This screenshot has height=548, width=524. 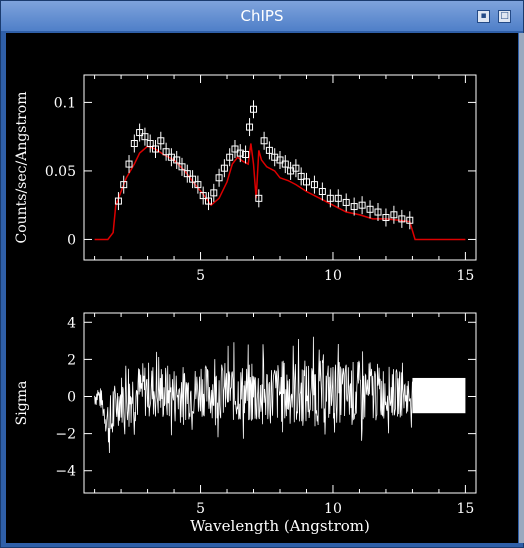 What do you see at coordinates (280, 526) in the screenshot?
I see `residual-x-axis-label: Wavelength (Angstrom)` at bounding box center [280, 526].